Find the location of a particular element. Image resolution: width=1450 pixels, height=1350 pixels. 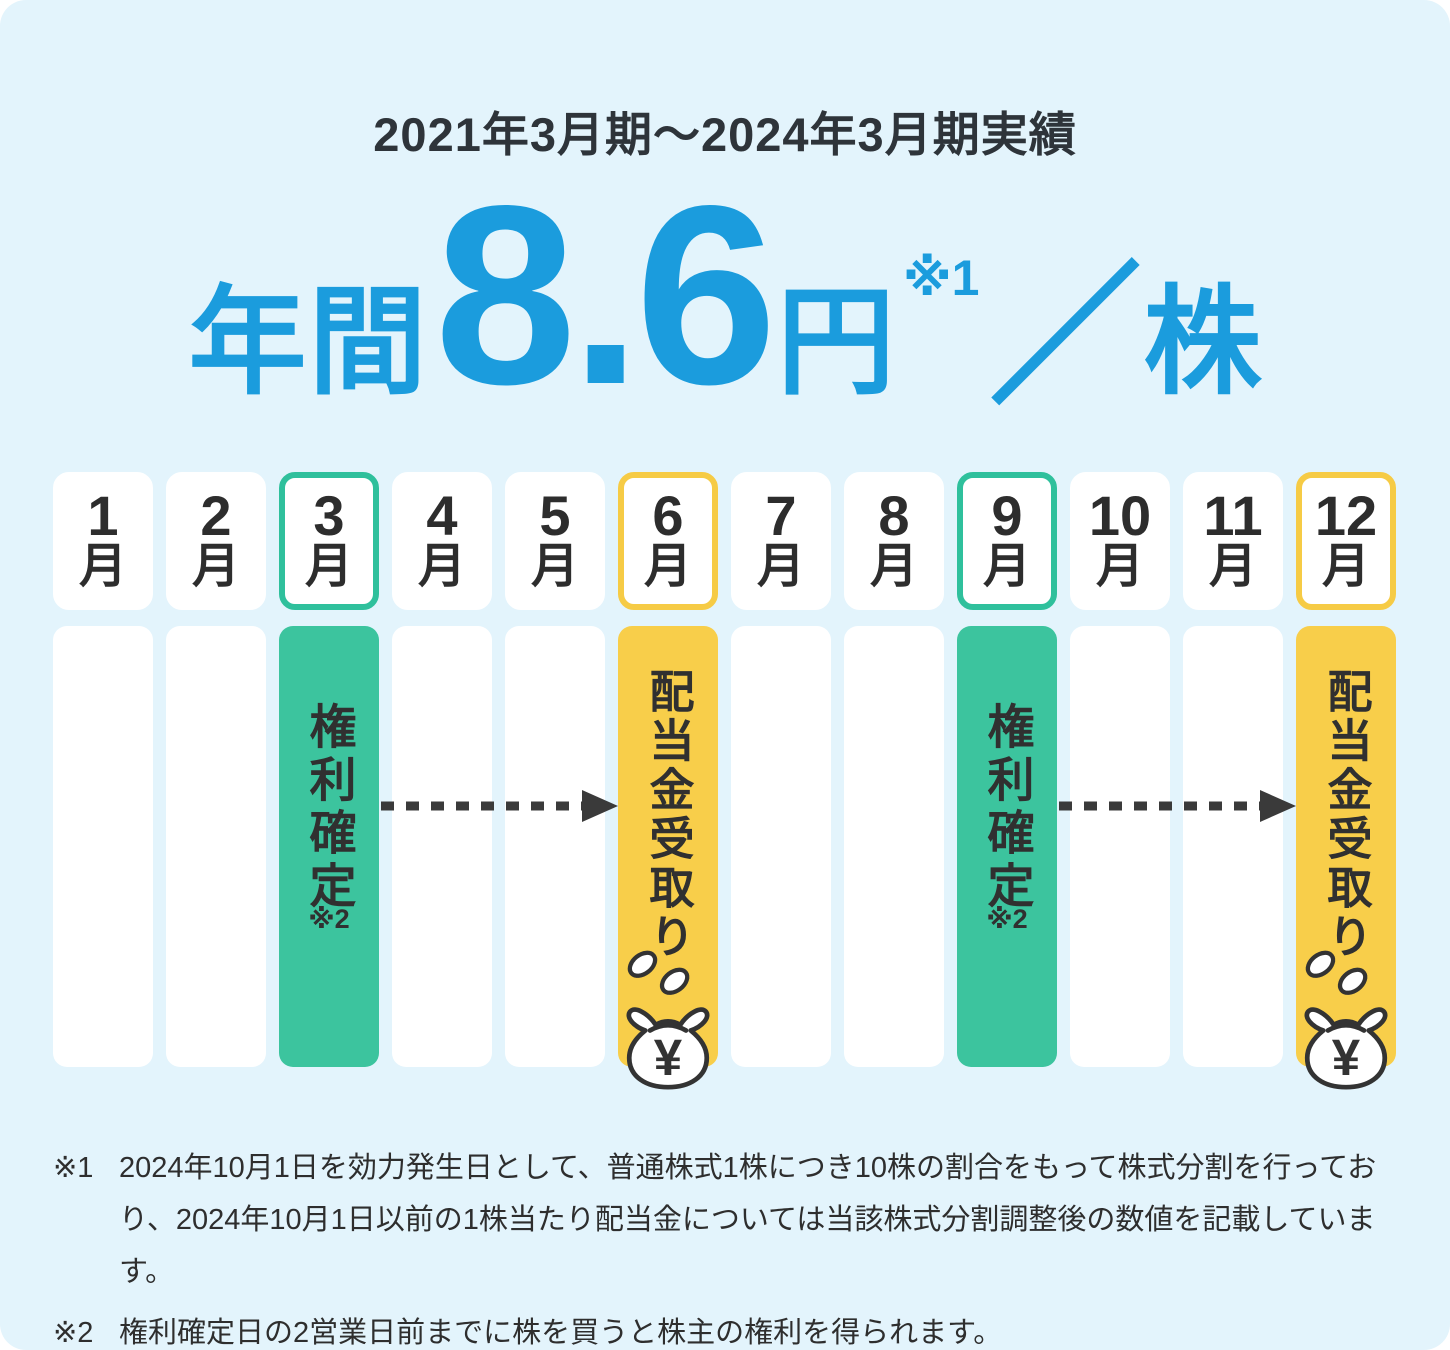

month-header-4: 4 月 is located at coordinates (442, 541).